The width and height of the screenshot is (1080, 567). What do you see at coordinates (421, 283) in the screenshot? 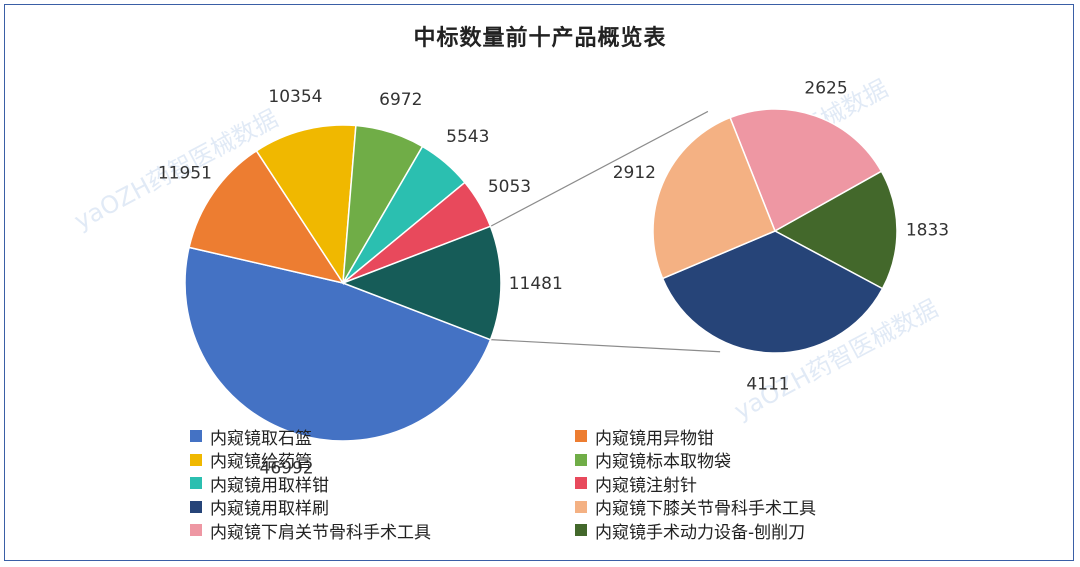
I see `pie-slice-other` at bounding box center [421, 283].